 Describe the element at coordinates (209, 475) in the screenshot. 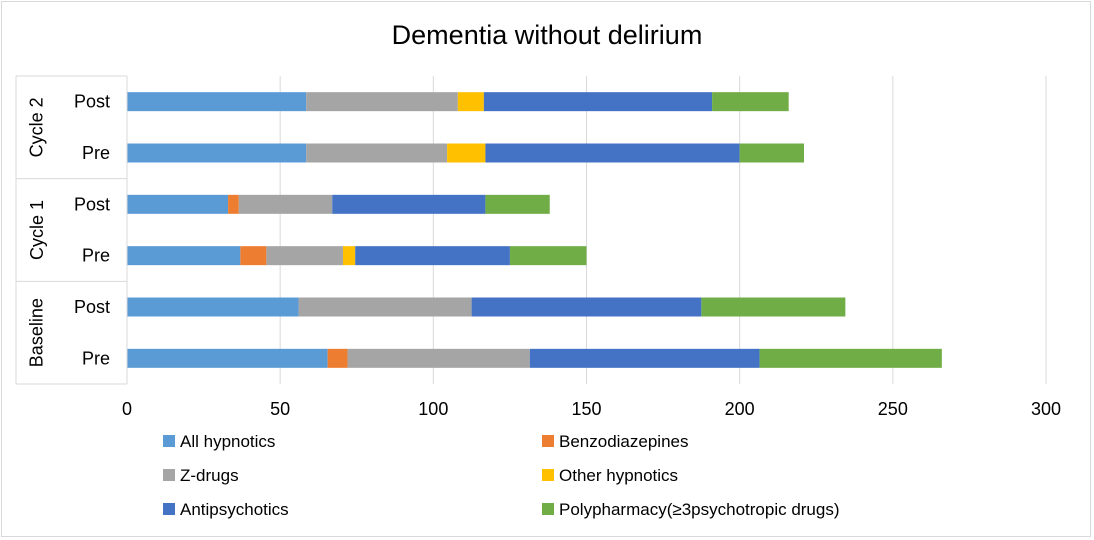

I see `legend-label: Z-drugs` at that location.